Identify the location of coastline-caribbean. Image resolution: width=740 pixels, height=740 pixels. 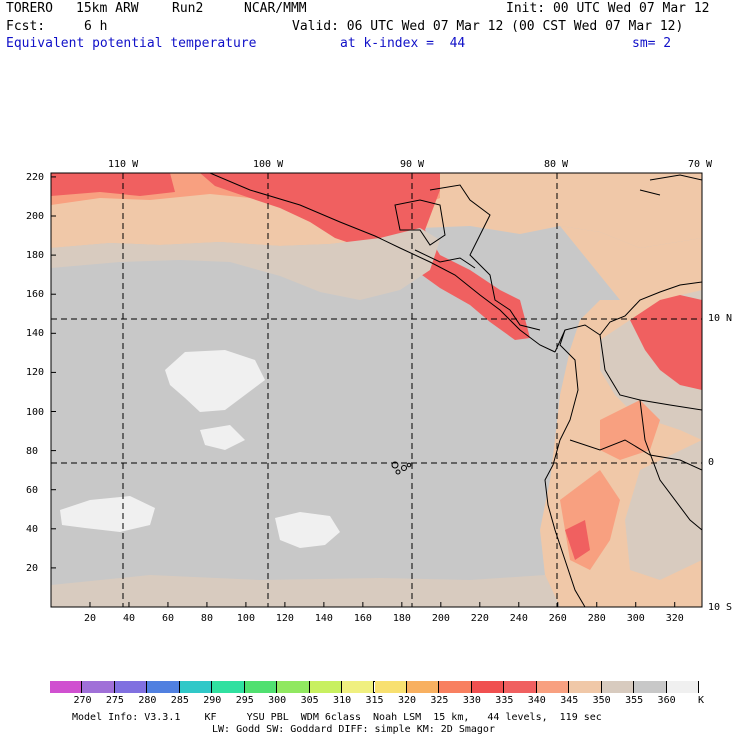
(485, 257).